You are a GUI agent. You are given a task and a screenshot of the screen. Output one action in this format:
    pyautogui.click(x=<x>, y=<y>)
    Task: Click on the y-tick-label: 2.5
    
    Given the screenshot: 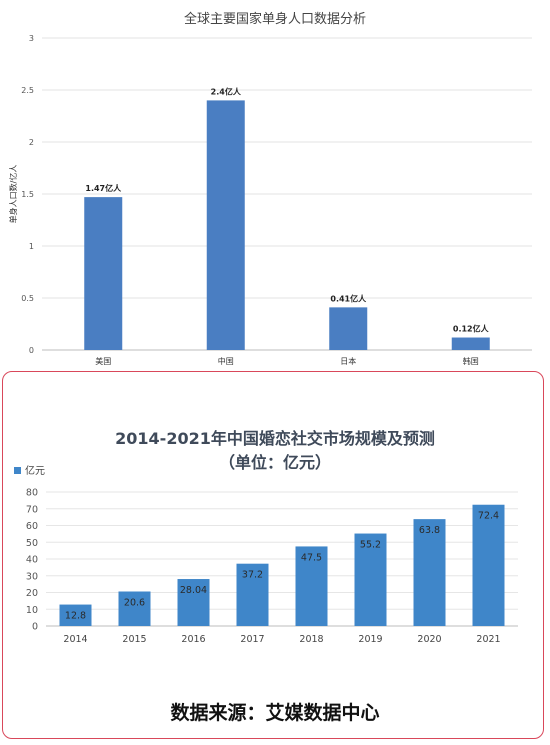 What is the action you would take?
    pyautogui.click(x=27, y=90)
    